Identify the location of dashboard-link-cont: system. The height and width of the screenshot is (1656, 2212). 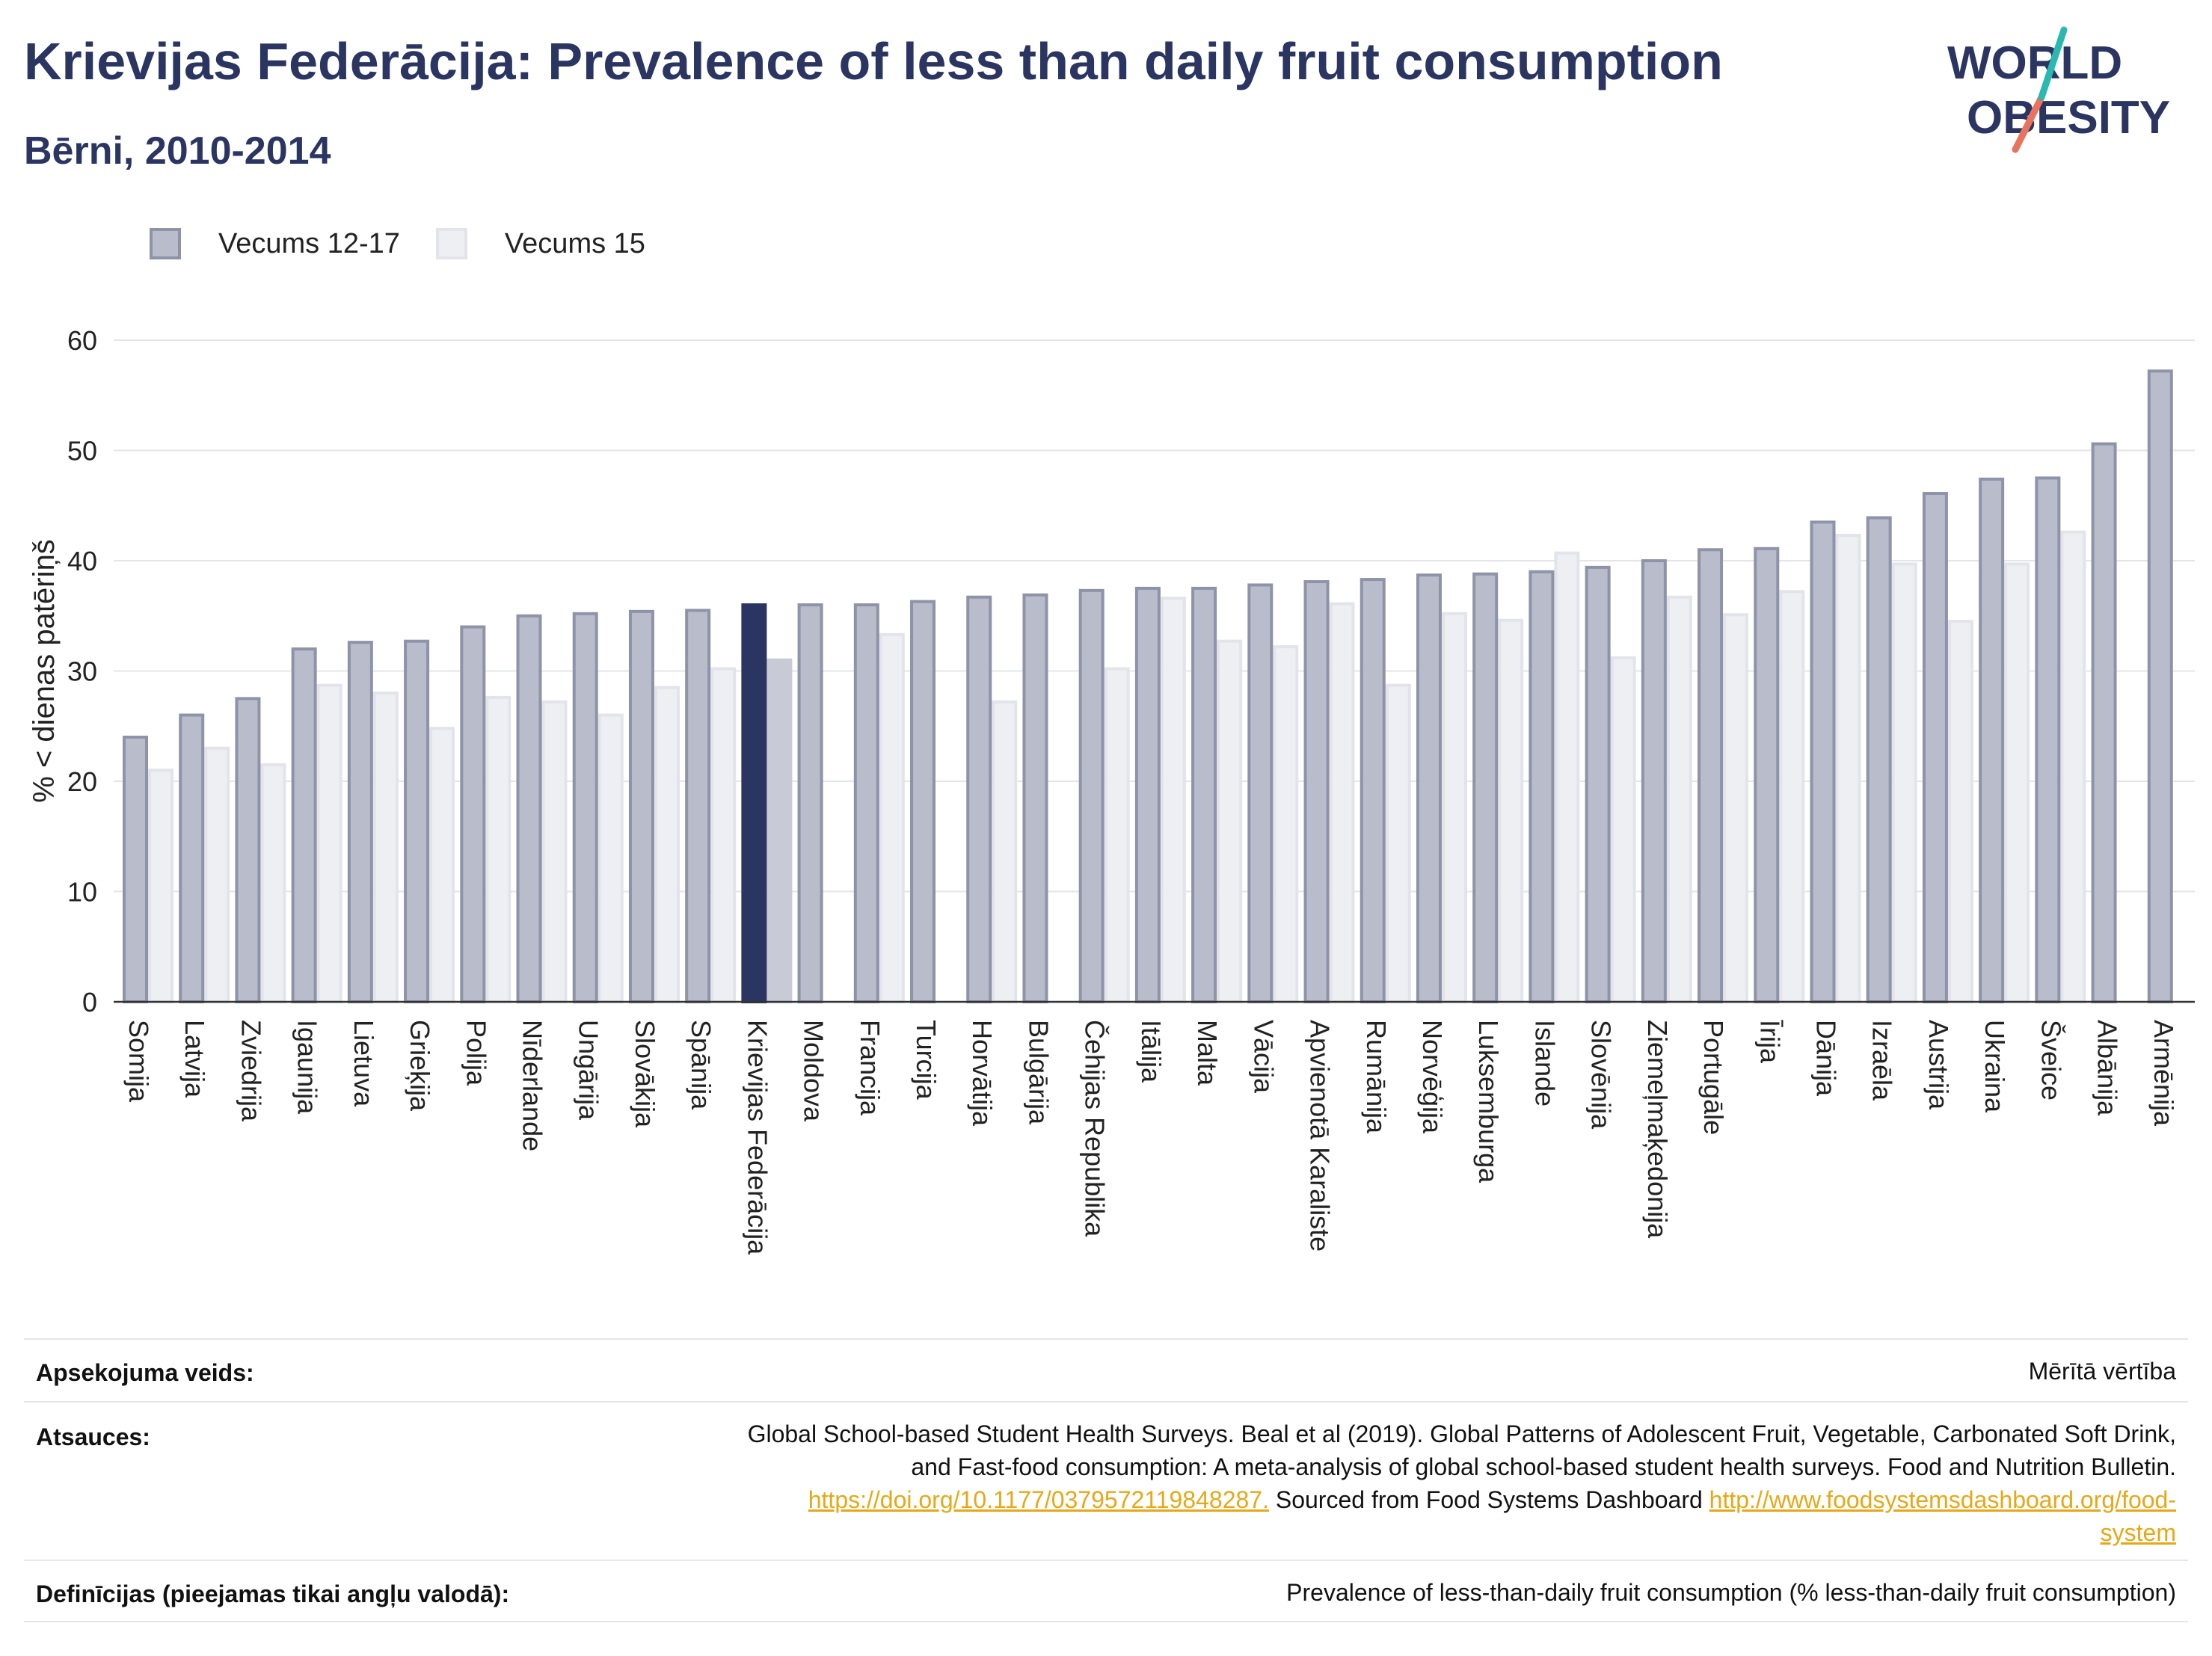
(2138, 1532).